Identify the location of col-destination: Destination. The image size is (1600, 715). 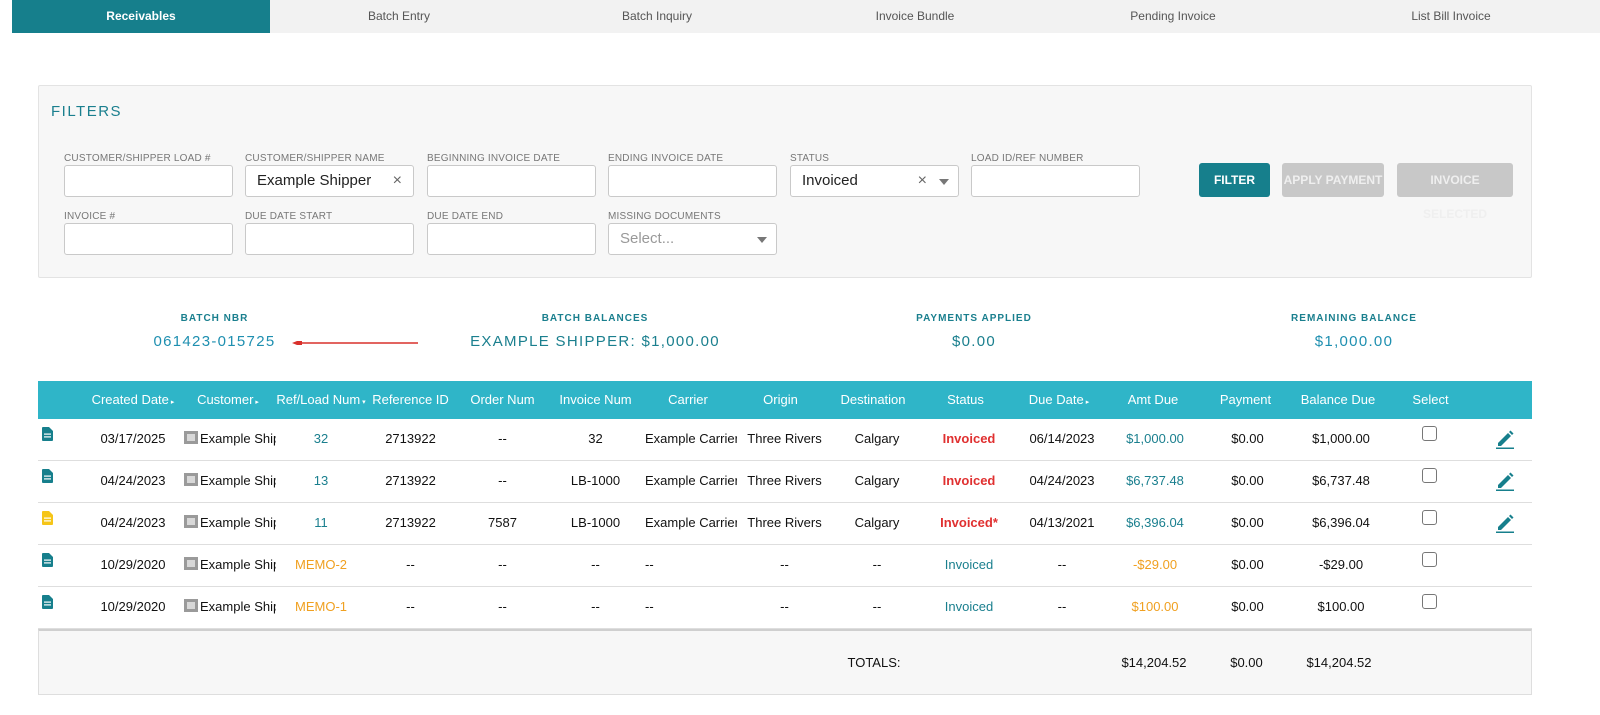
(873, 399).